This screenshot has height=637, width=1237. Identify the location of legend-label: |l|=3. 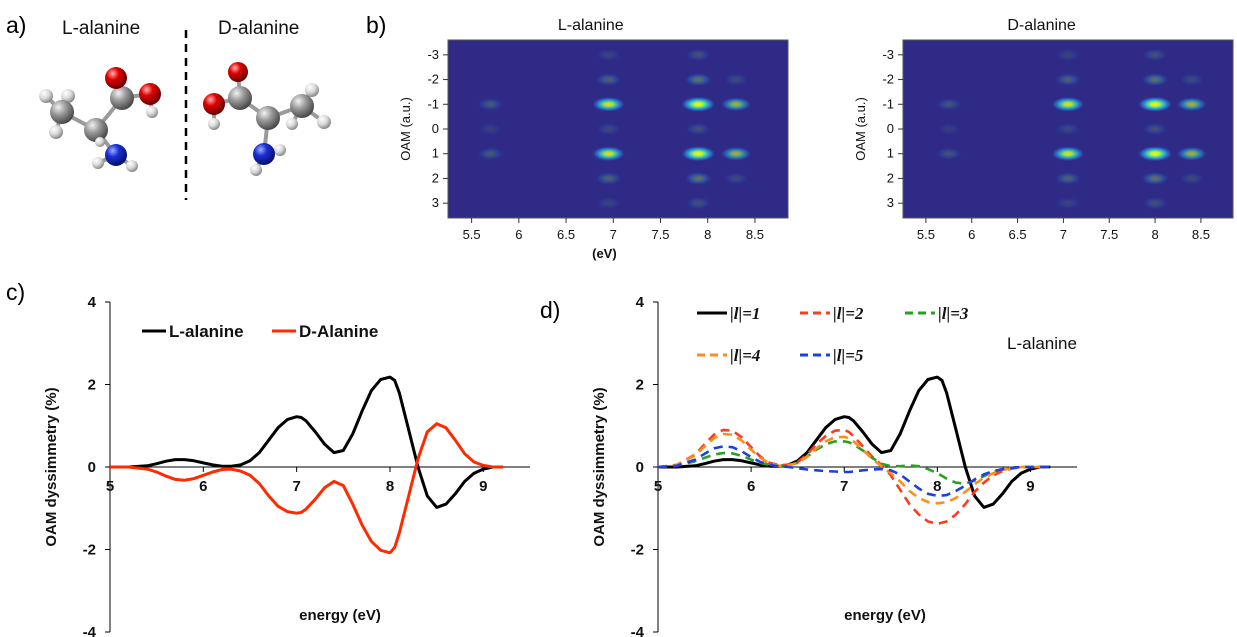
(953, 313).